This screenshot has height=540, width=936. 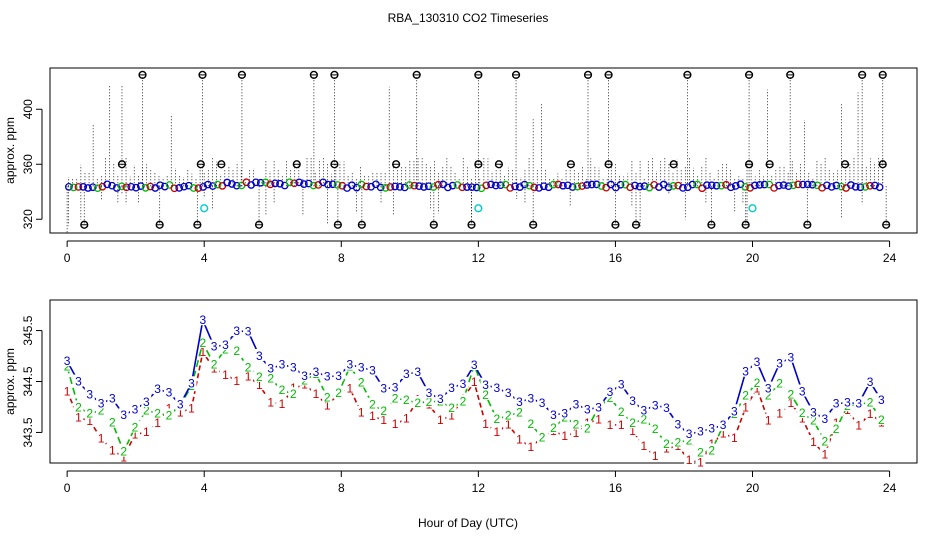 I want to click on bottom-y-tick-label: 345.5, so click(x=28, y=330).